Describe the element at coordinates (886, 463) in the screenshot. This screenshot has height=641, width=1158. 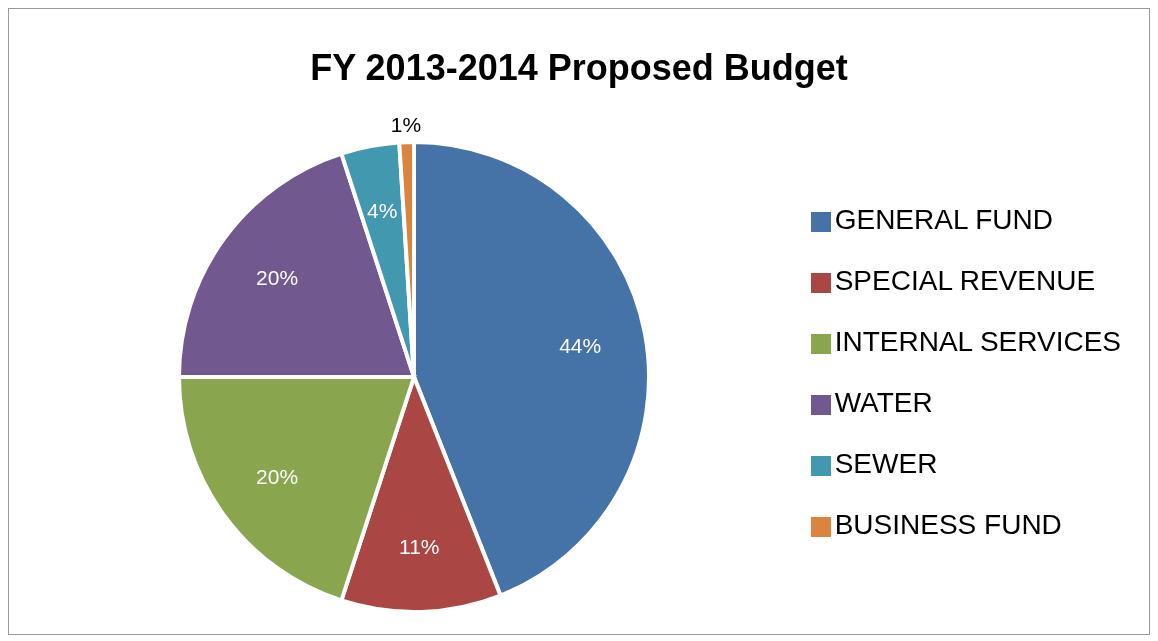
I see `legend-label: SEWER` at that location.